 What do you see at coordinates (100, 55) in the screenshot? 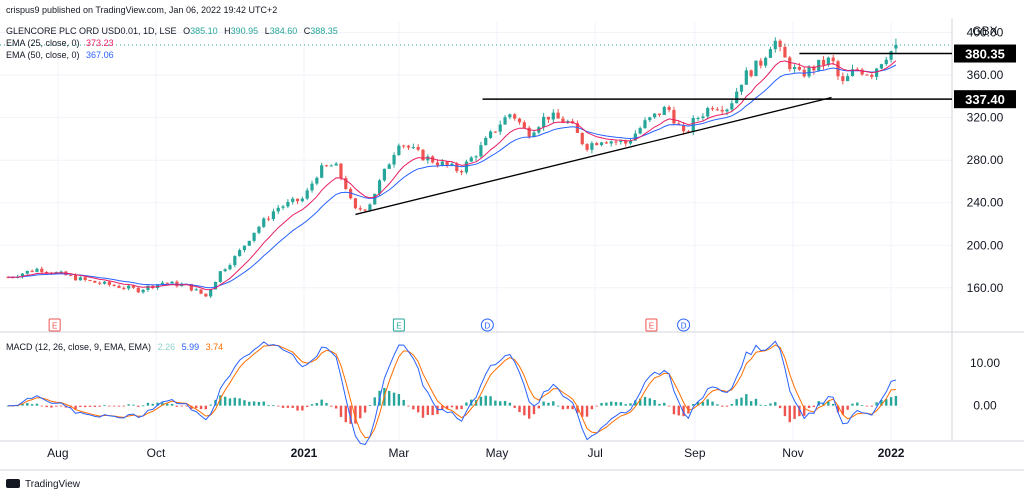
I see `ema50-value: 367.06` at bounding box center [100, 55].